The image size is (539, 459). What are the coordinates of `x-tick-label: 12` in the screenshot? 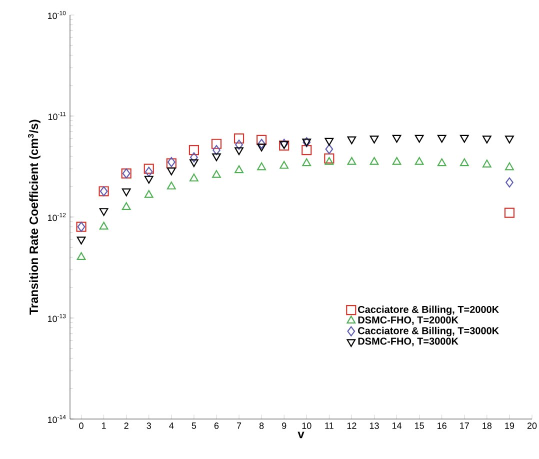 It's located at (351, 425).